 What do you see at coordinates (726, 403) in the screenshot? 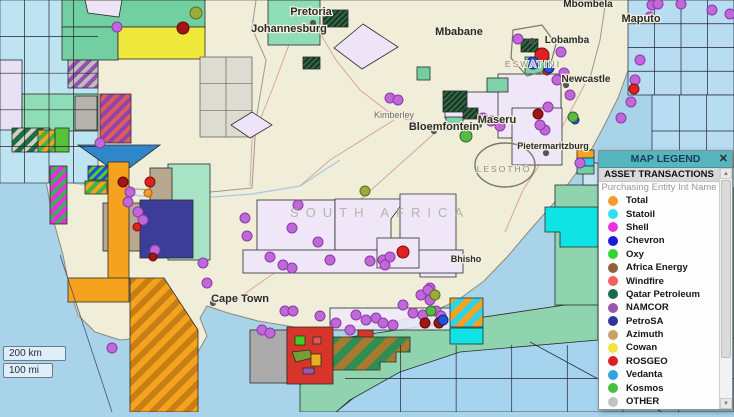
I see `scroll-down-icon: ▼` at bounding box center [726, 403].